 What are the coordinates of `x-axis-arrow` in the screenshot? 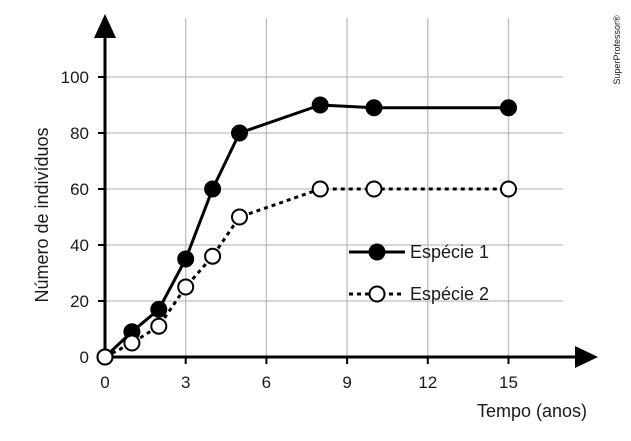 It's located at (586, 357).